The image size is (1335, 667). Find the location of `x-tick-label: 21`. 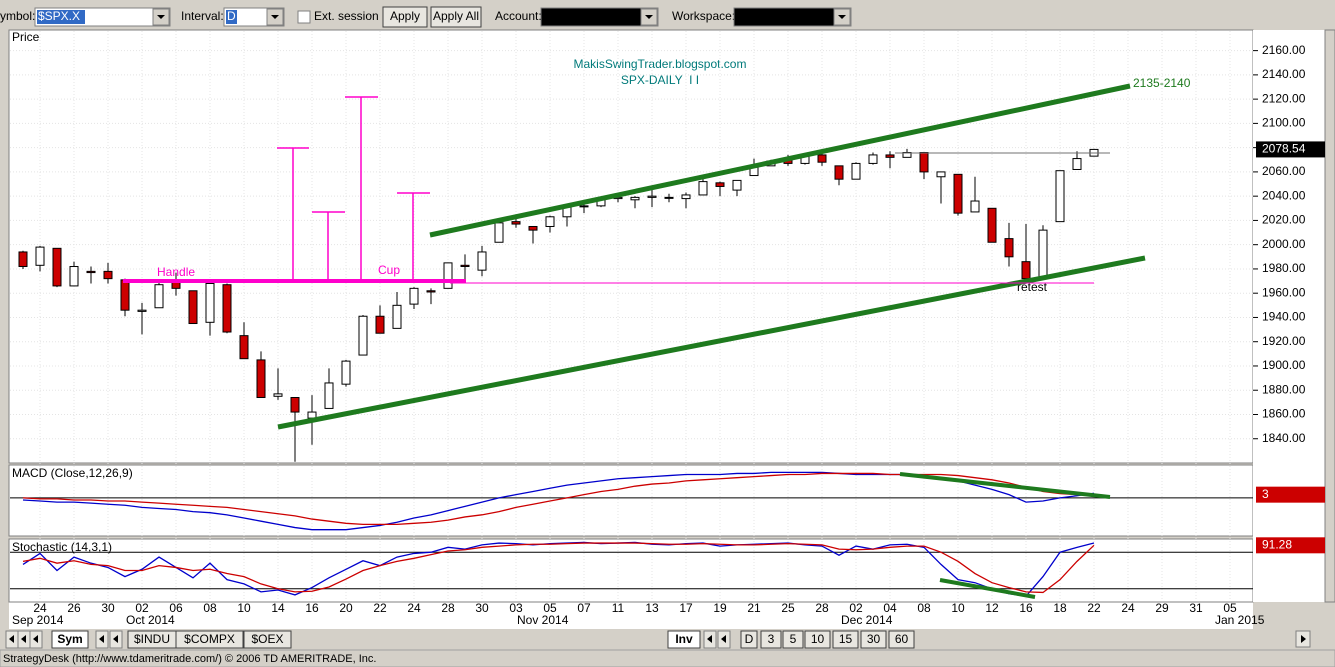

x-tick-label: 21 is located at coordinates (754, 608).